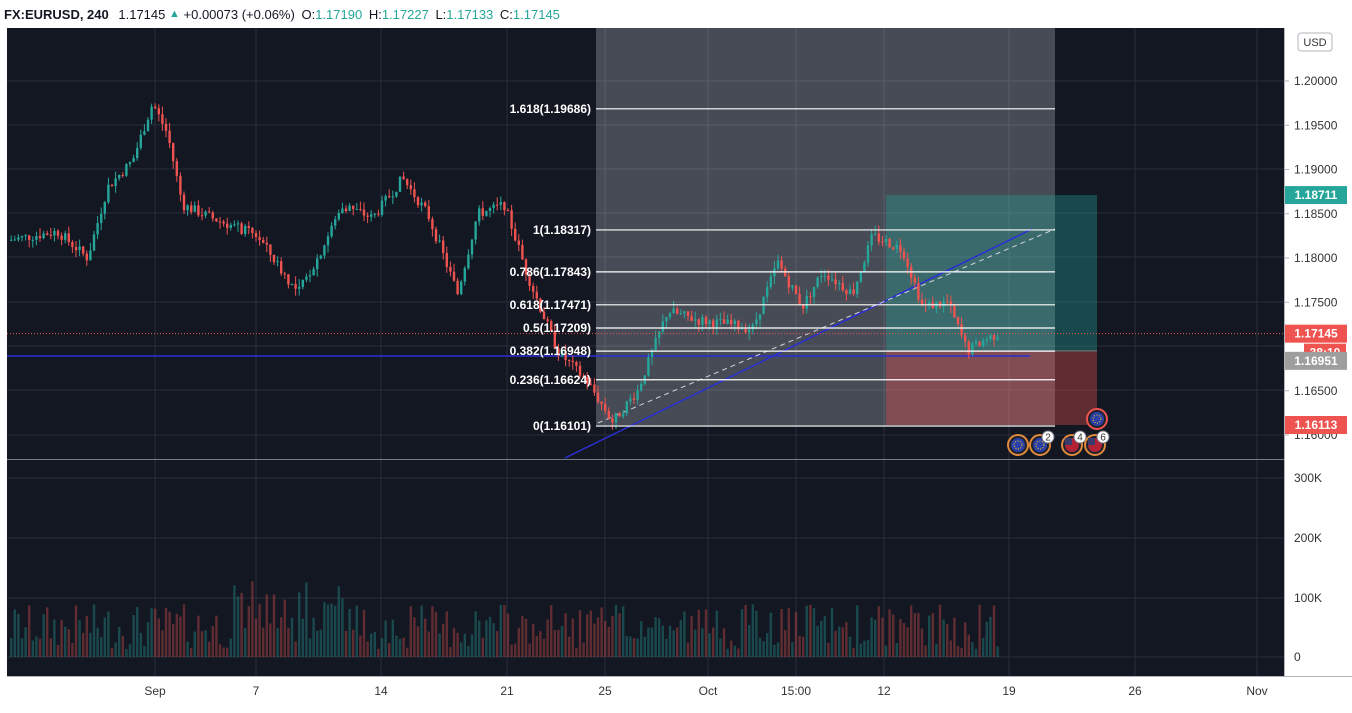  Describe the element at coordinates (884, 691) in the screenshot. I see `time-axis-label: 12` at that location.